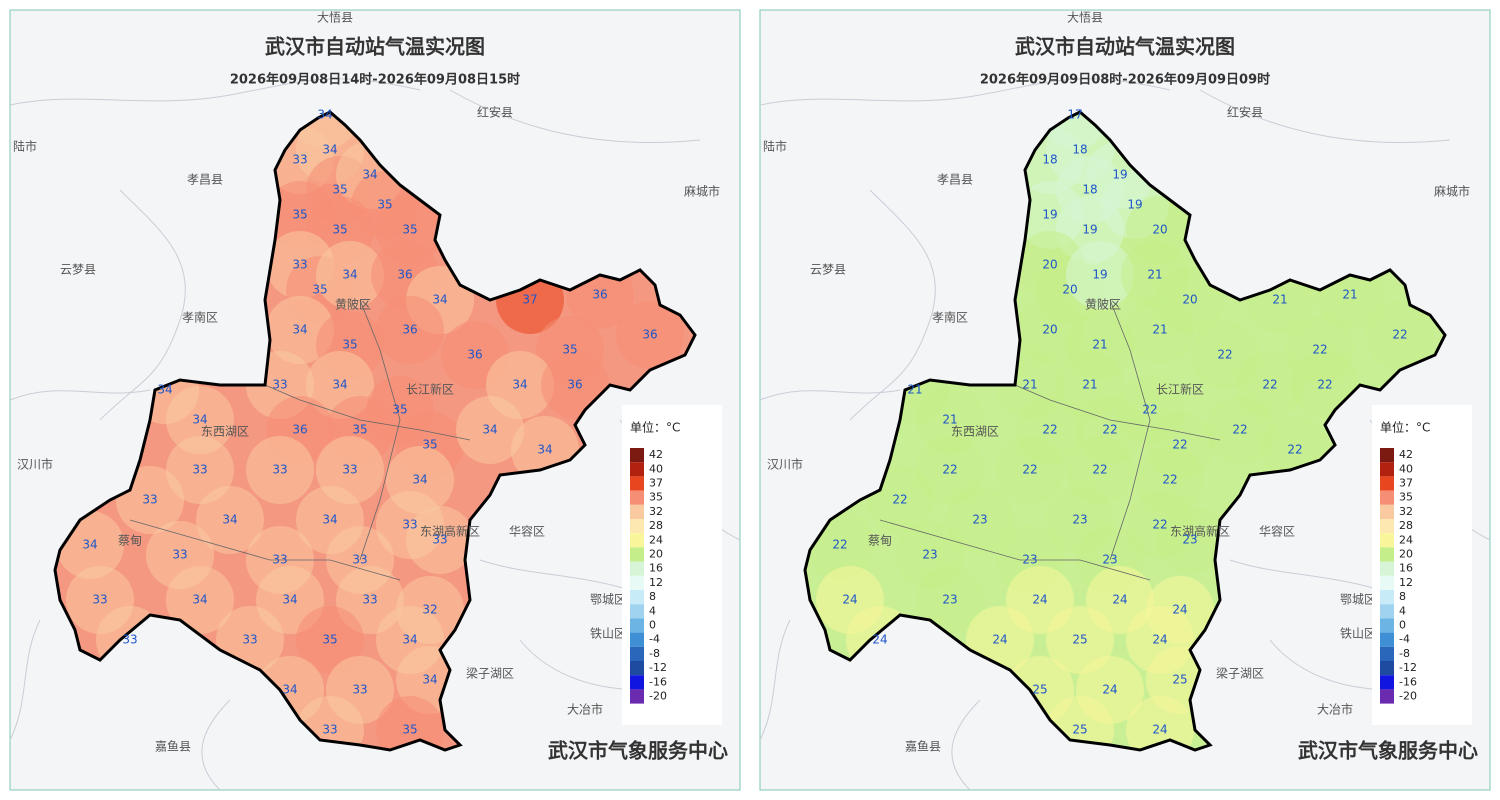 The image size is (1500, 800). Describe the element at coordinates (652, 610) in the screenshot. I see `legend-label: 4` at that location.